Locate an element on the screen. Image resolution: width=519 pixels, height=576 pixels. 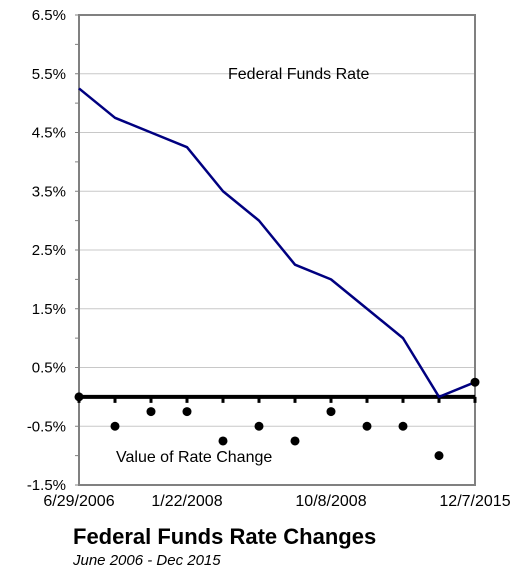
y-tick-label: 1.5% is located at coordinates (49, 309).